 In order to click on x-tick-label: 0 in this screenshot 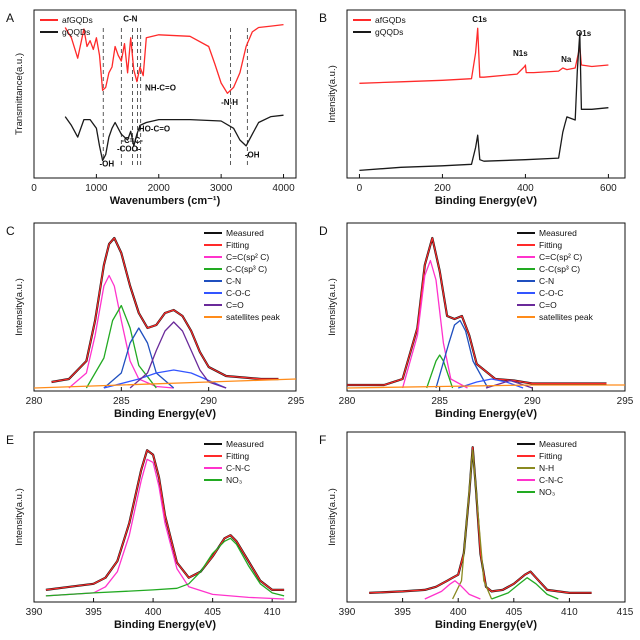, I will do `click(34, 188)`.